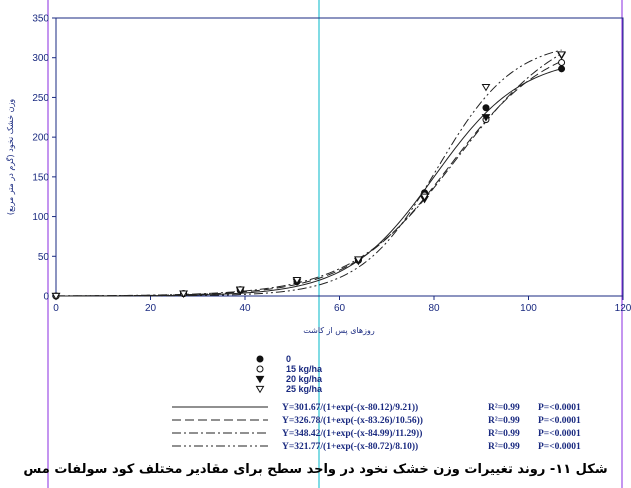 Image resolution: width=631 pixels, height=488 pixels. I want to click on equation-formula-2: Y=348.42/(1+exp(-(x-84.99)/11.29)), so click(352, 433).